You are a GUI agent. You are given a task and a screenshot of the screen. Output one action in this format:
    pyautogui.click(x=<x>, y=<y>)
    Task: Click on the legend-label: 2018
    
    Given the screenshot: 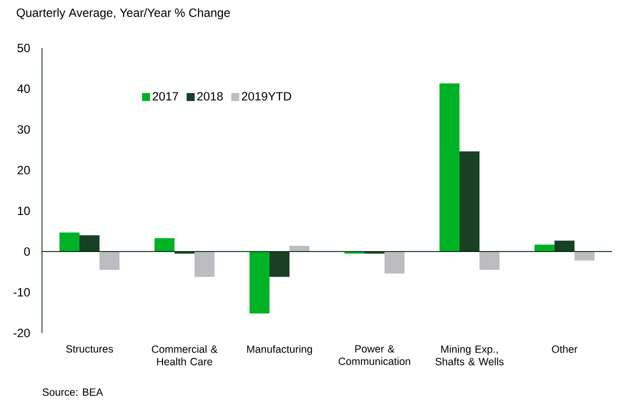 What is the action you would take?
    pyautogui.click(x=210, y=96)
    